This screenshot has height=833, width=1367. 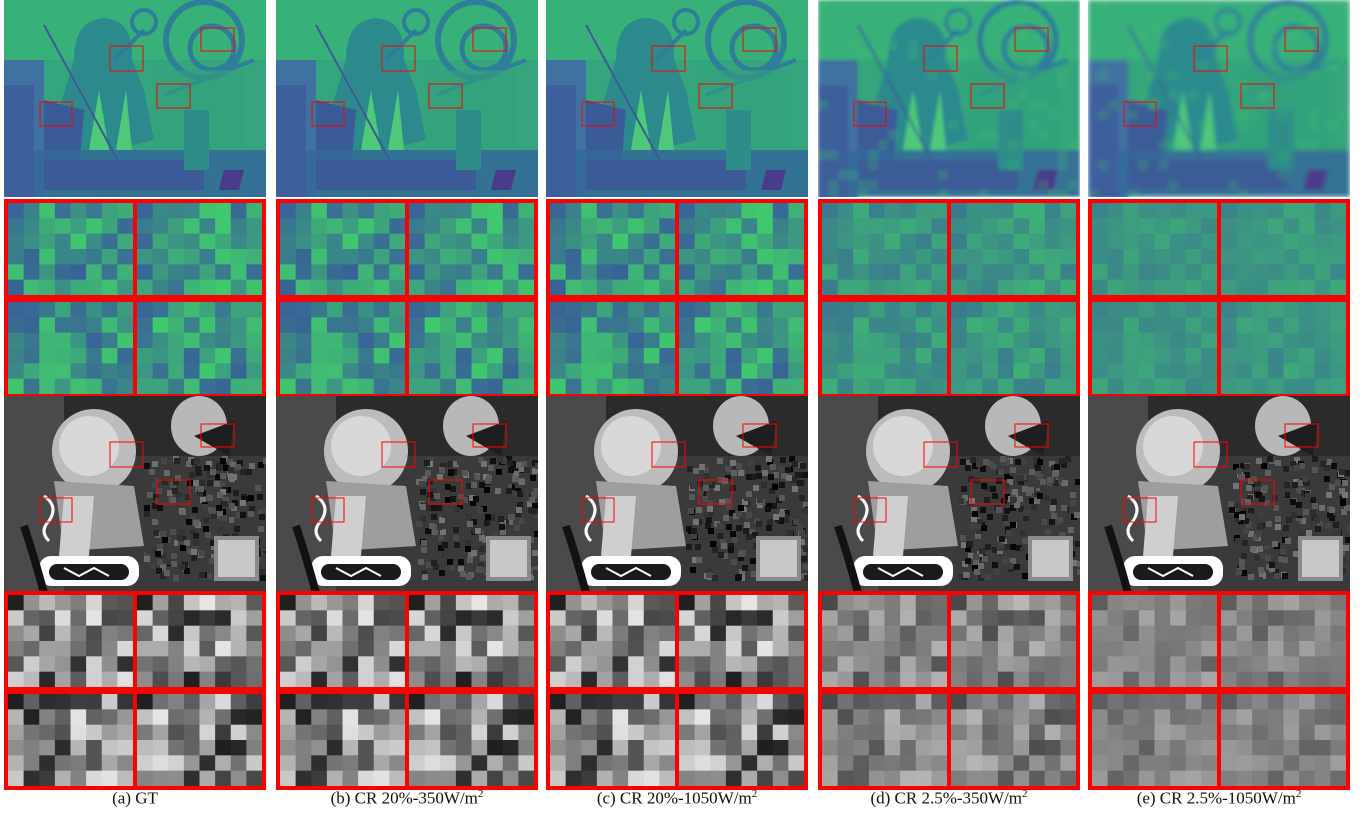 What do you see at coordinates (70, 348) in the screenshot?
I see `depth-zoom-2-a-left-crop` at bounding box center [70, 348].